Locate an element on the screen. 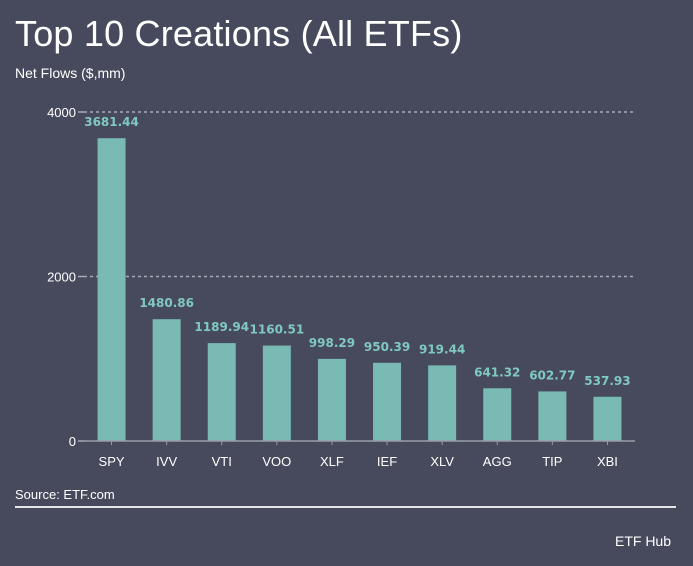 The width and height of the screenshot is (693, 566). x-tick-label: AGG is located at coordinates (497, 461).